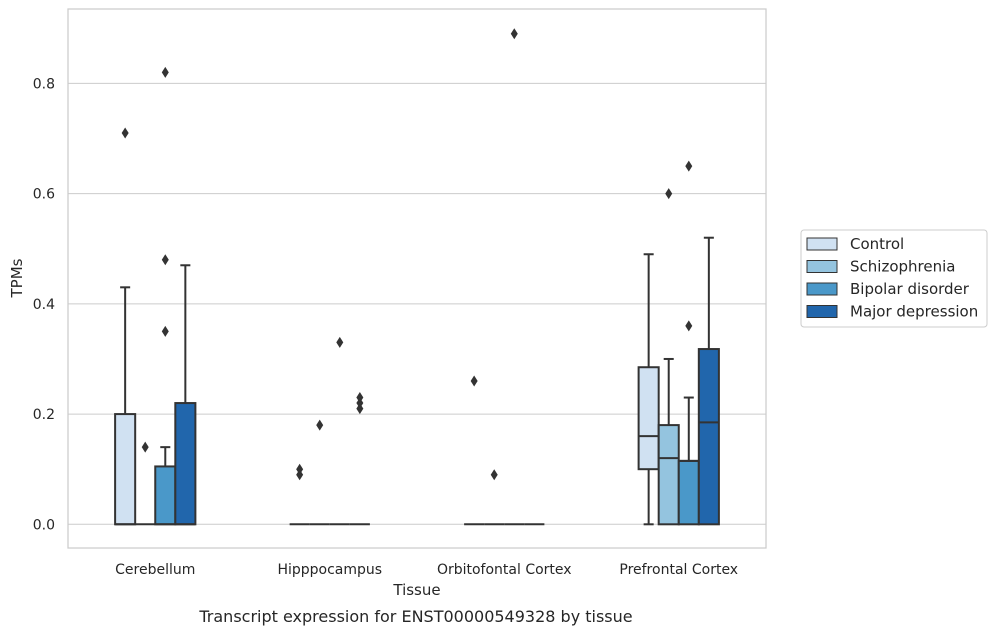 The width and height of the screenshot is (997, 634). What do you see at coordinates (678, 570) in the screenshot?
I see `x-tick-label: Prefrontal Cortex` at bounding box center [678, 570].